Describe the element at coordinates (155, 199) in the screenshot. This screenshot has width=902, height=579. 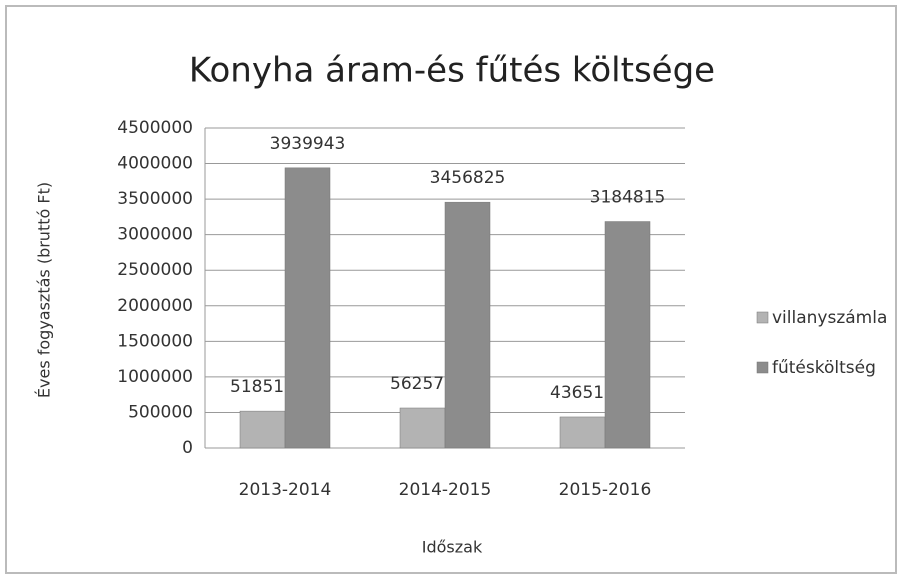
I see `y-tick-label: 3500000` at that location.